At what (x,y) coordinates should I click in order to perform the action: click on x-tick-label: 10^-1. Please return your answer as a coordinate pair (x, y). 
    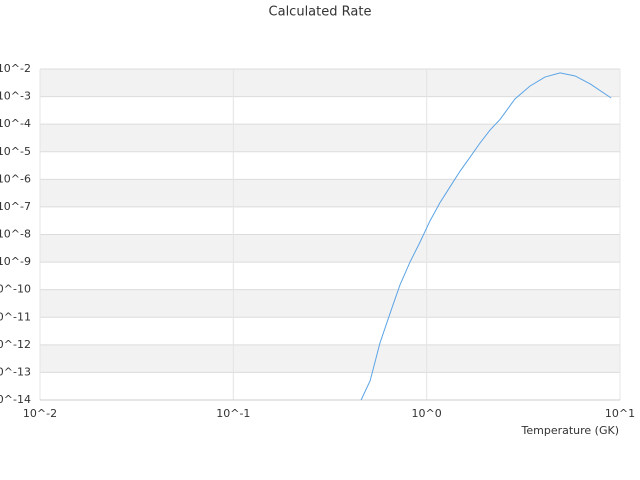
    Looking at the image, I should click on (233, 413).